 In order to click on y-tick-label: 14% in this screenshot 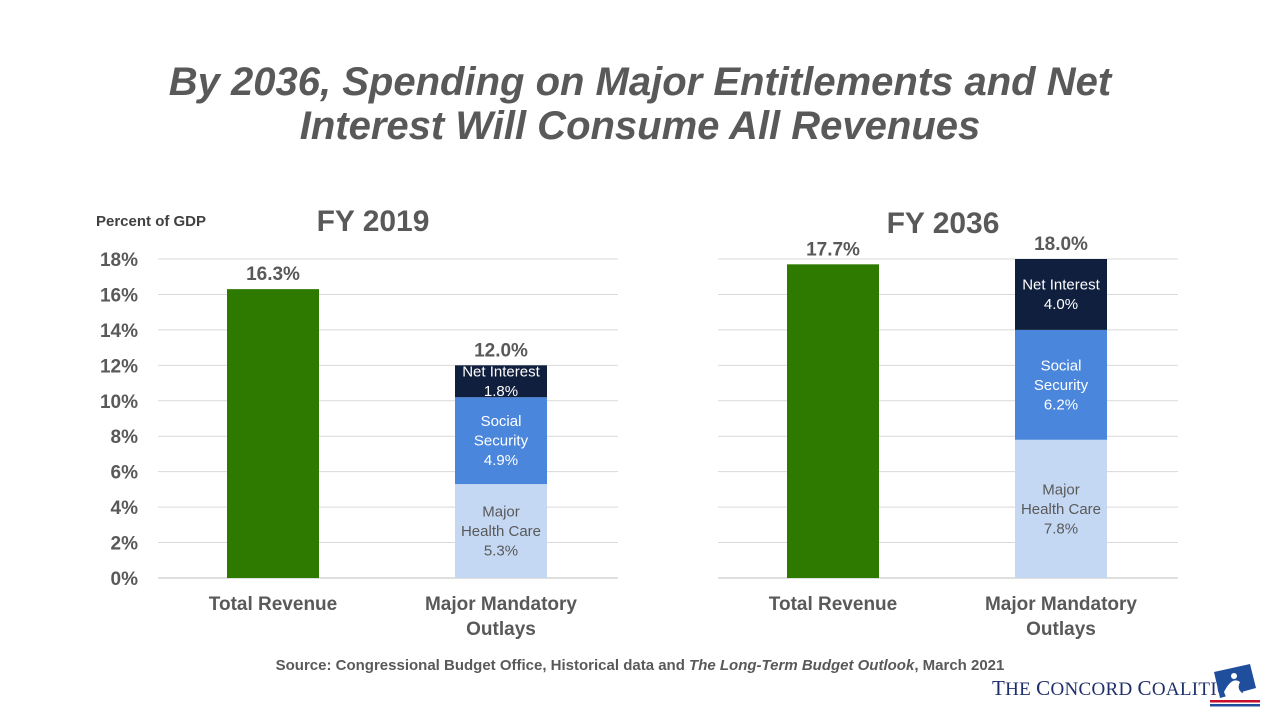, I will do `click(119, 331)`.